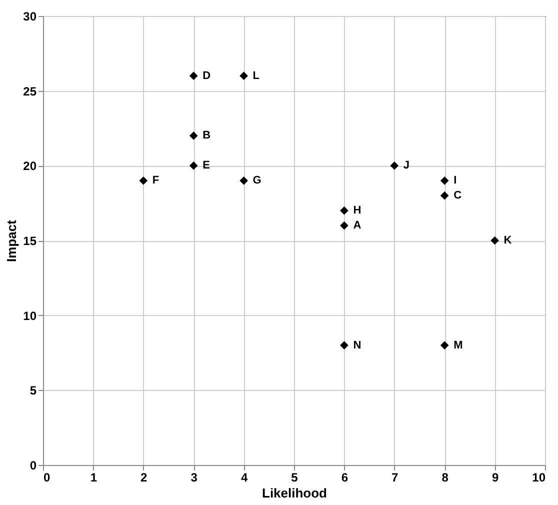 The width and height of the screenshot is (558, 505). I want to click on annotation: C, so click(458, 196).